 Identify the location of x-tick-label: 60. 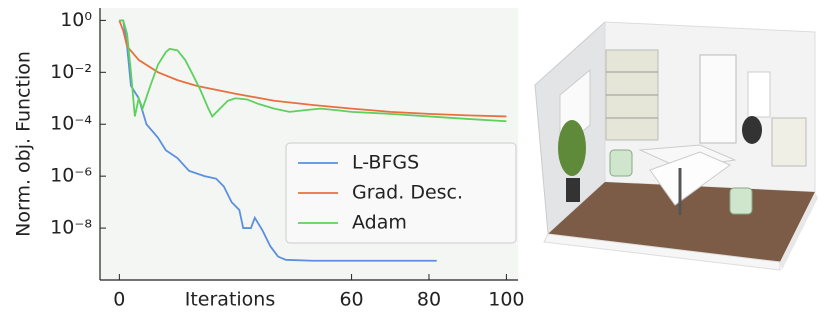
(351, 300).